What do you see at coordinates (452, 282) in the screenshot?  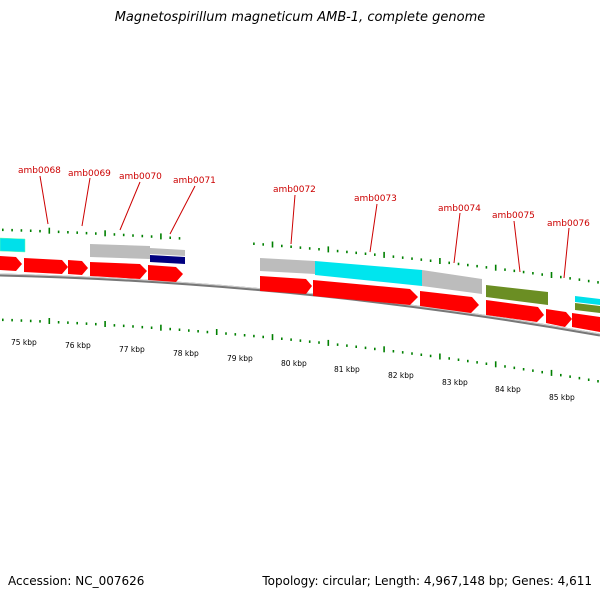 I see `gray-feature` at bounding box center [452, 282].